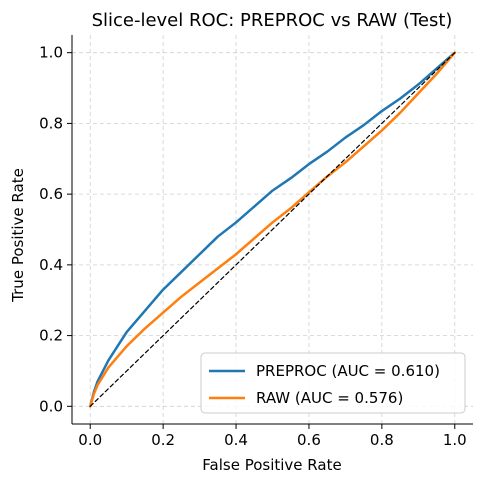 Image resolution: width=484 pixels, height=484 pixels. What do you see at coordinates (51, 336) in the screenshot?
I see `y-tick-label-1: 0.2` at bounding box center [51, 336].